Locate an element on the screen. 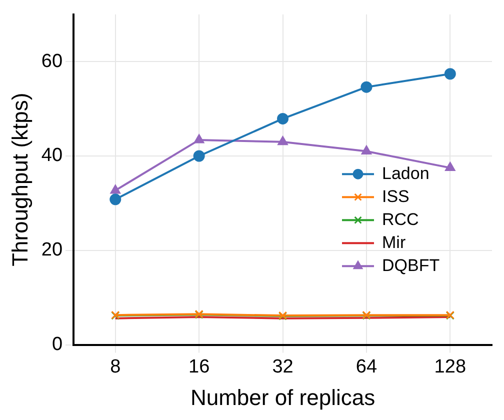  y-tick-label: 40 is located at coordinates (52, 155).